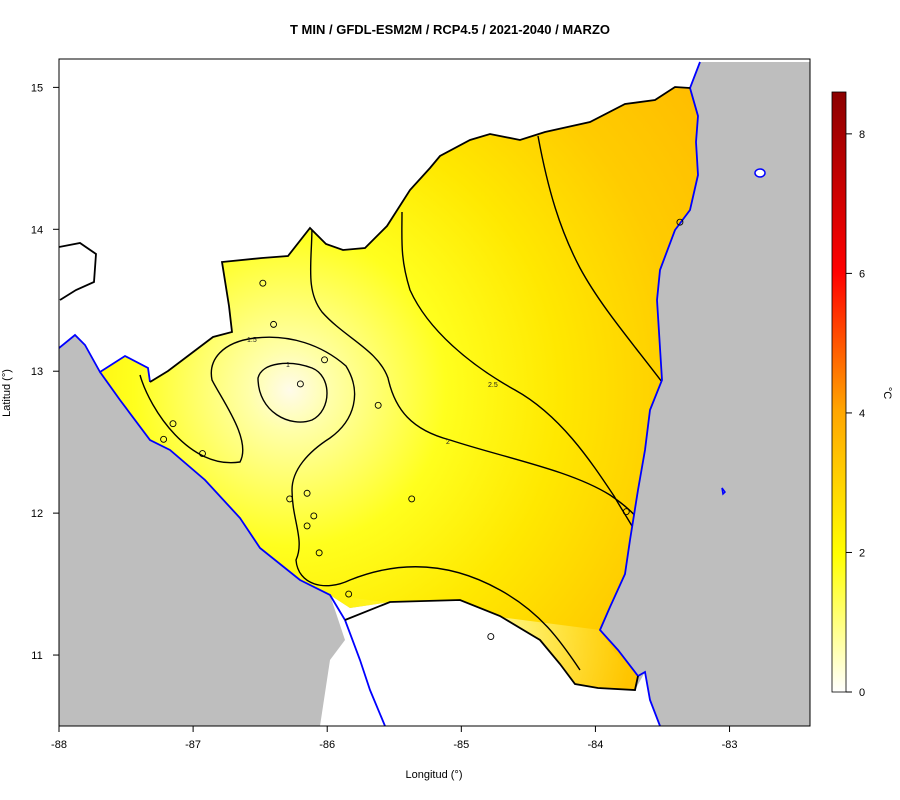  I want to click on x-tick-label: -87, so click(193, 745).